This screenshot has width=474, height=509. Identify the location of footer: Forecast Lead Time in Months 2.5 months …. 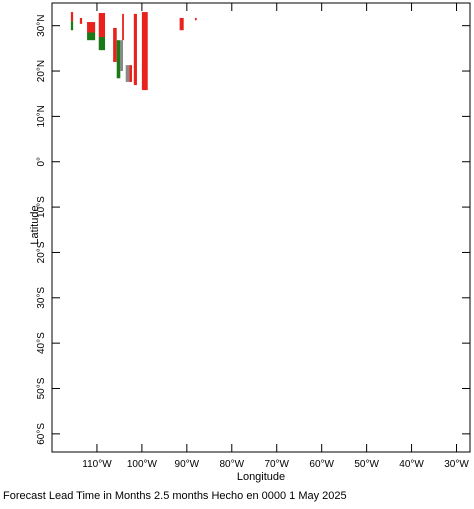
(175, 496).